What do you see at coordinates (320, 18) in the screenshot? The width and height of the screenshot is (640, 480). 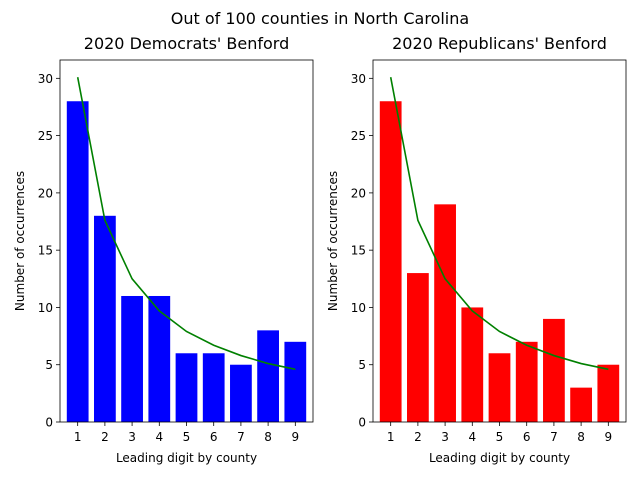 I see `figure-title: Out of 100 counties in North Carolina` at bounding box center [320, 18].